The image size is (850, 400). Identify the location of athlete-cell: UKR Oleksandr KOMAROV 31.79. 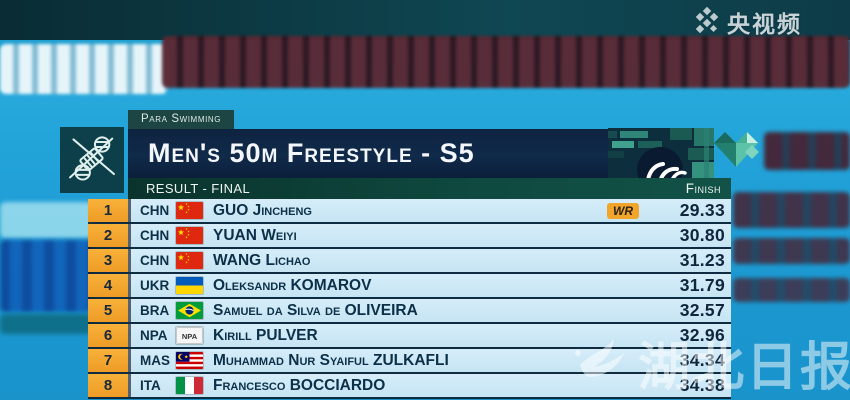
(429, 285).